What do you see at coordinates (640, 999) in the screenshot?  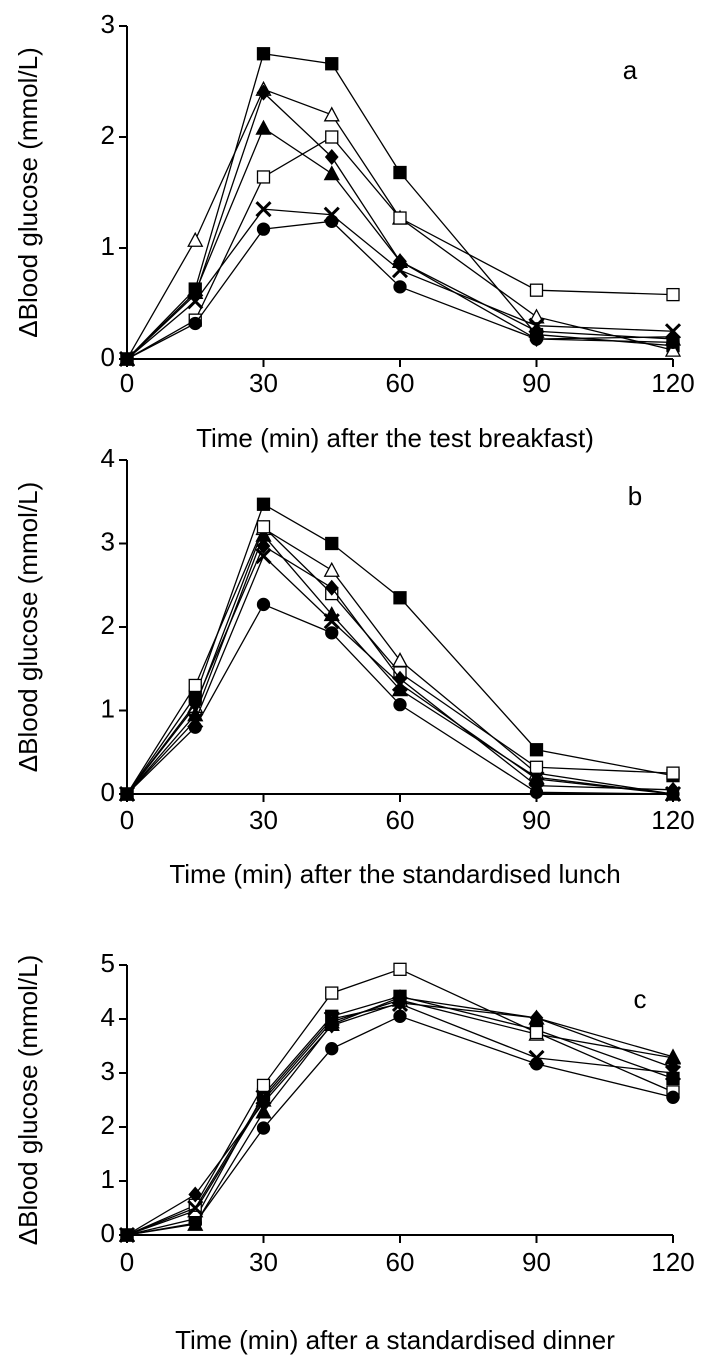 I see `panel-label: c` at bounding box center [640, 999].